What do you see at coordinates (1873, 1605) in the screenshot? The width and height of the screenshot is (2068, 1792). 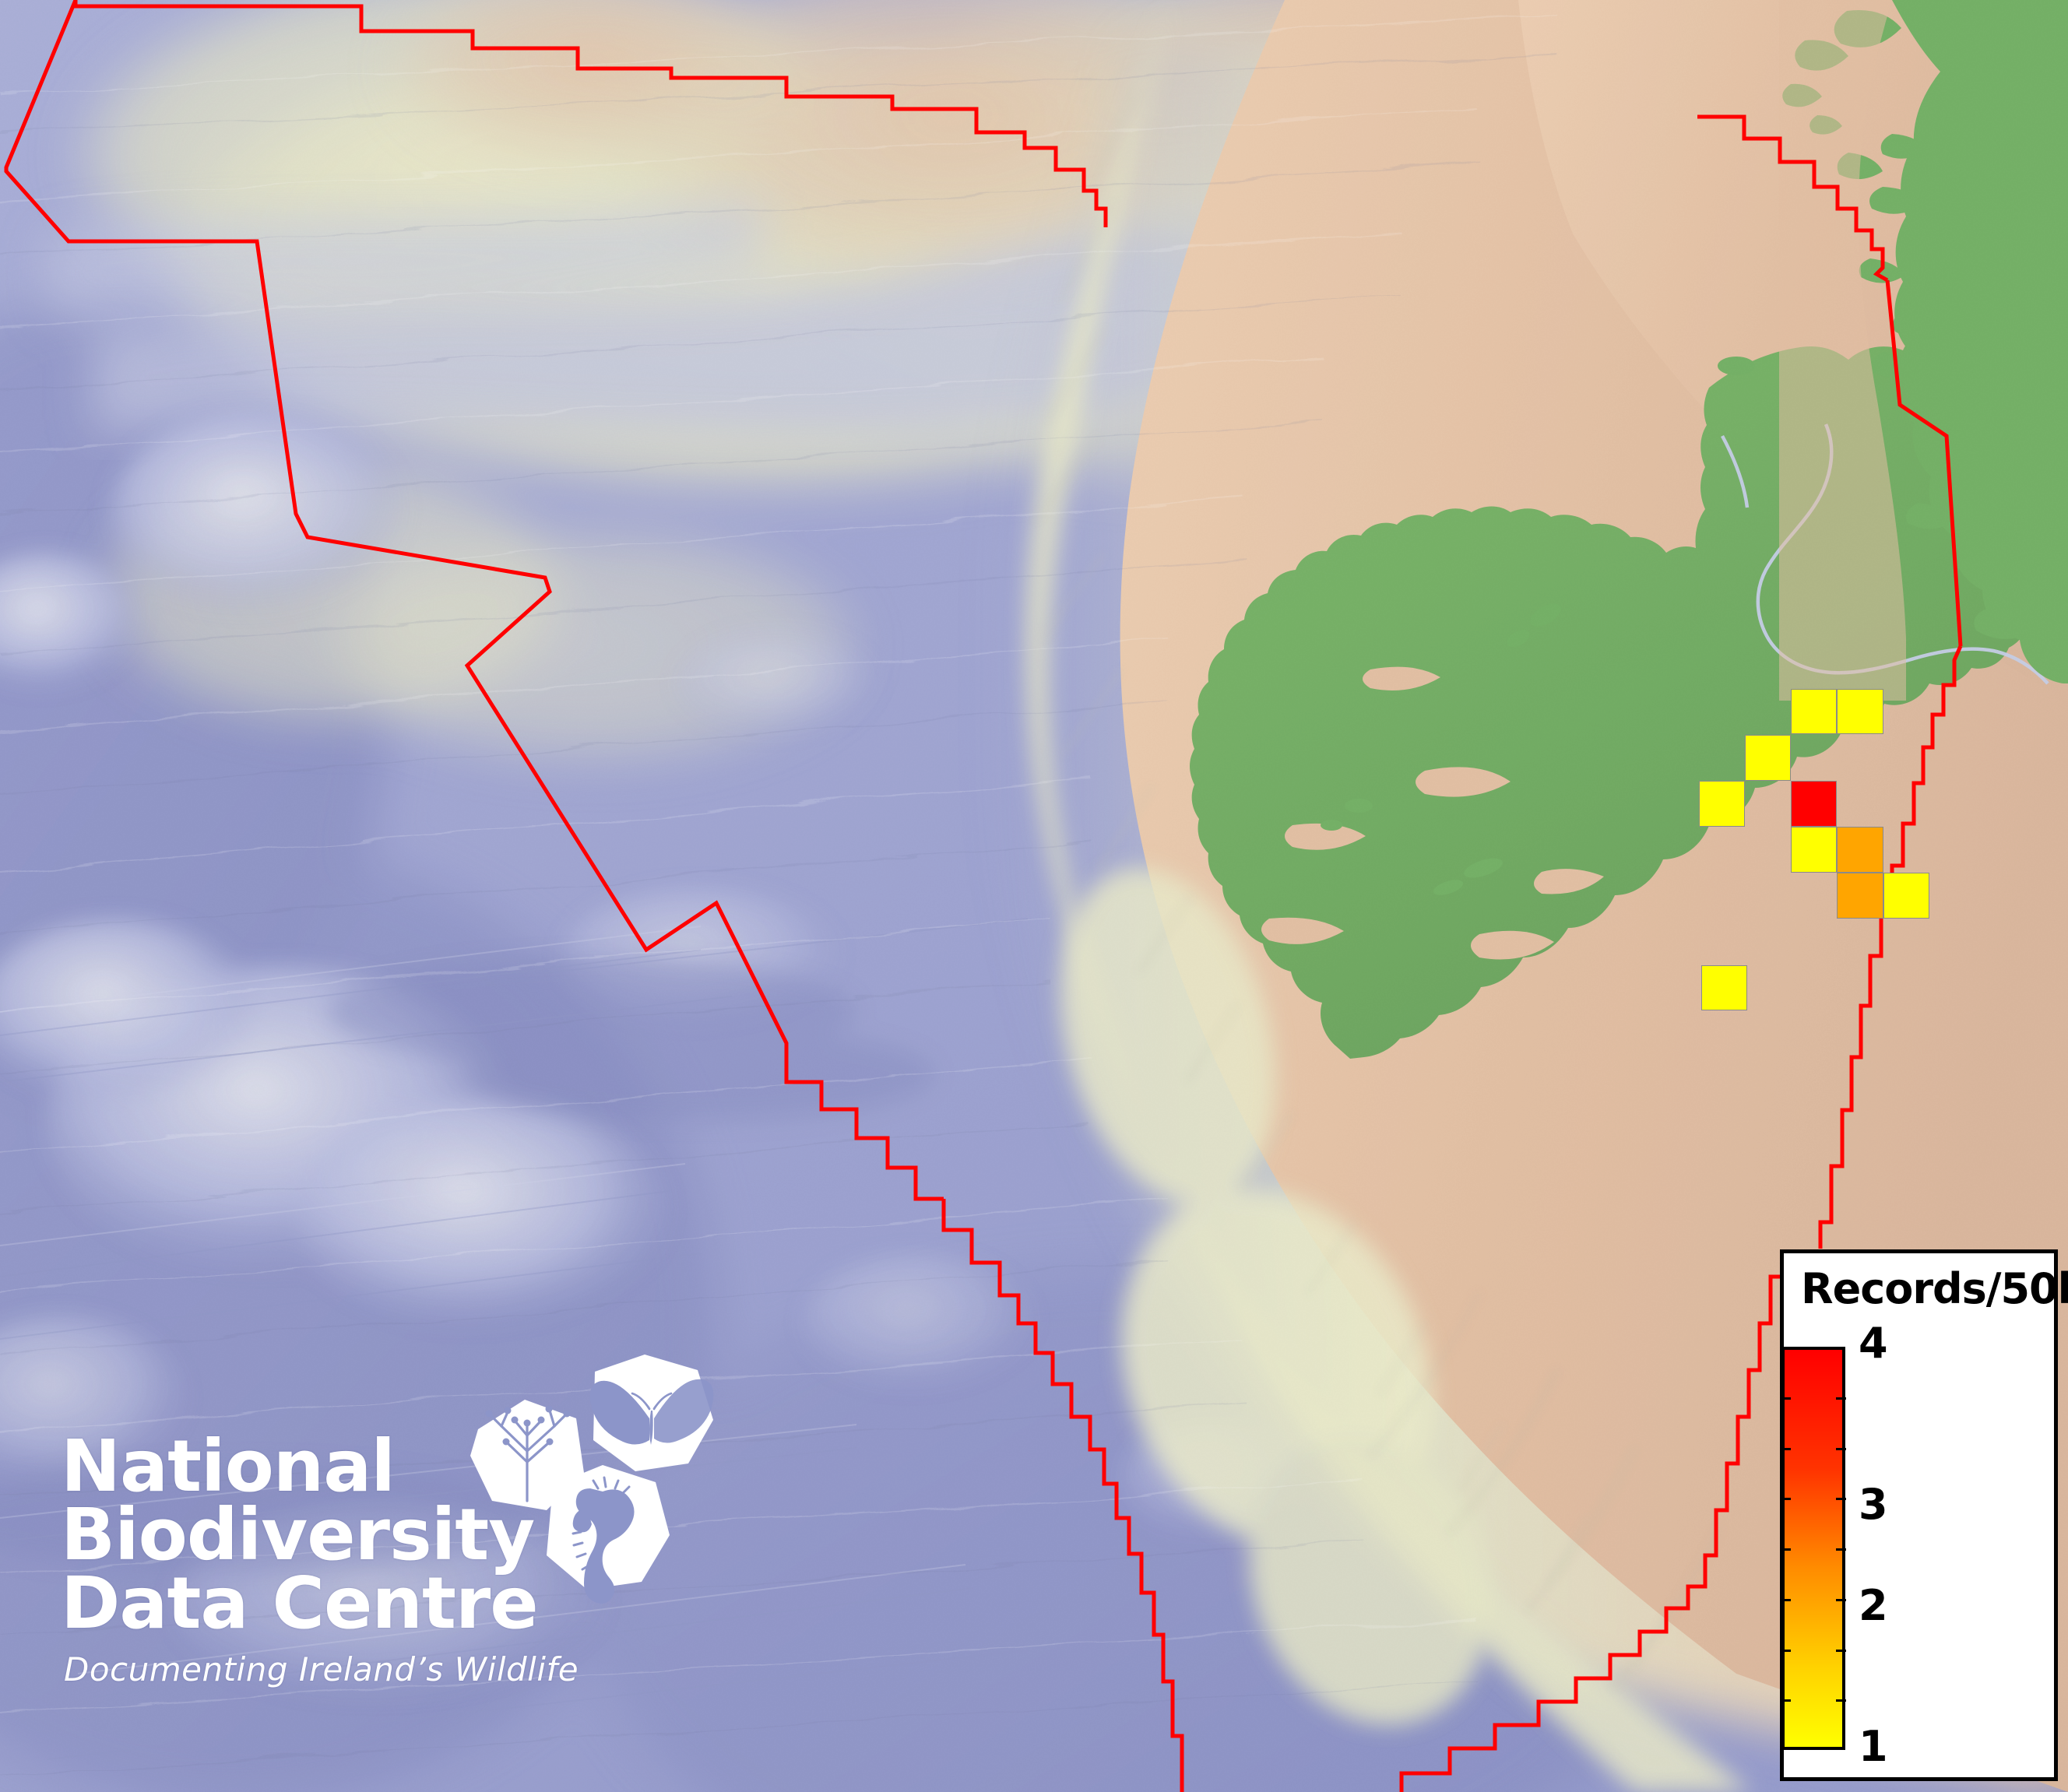 I see `legend-label-2: 2` at bounding box center [1873, 1605].